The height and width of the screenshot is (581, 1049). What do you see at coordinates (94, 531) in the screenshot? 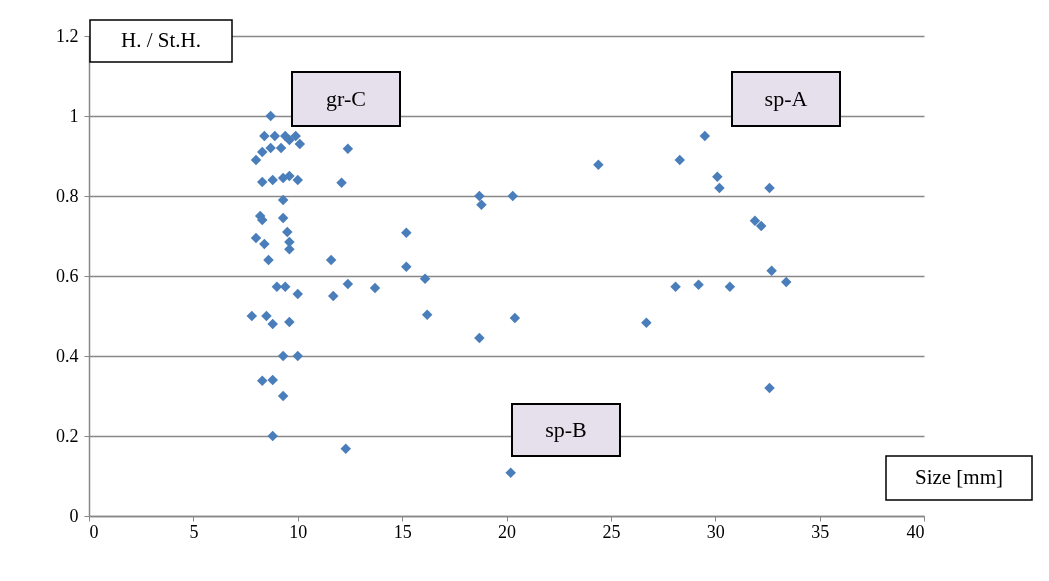
I see `x-tick-label: 0` at bounding box center [94, 531].